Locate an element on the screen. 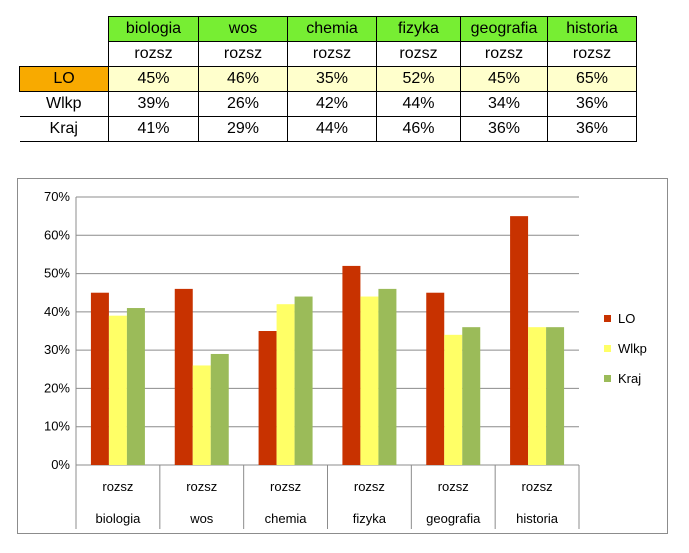 Image resolution: width=689 pixels, height=553 pixels. table-level-row: rozsz rozsz rozsz rozsz rozsz rozsz is located at coordinates (328, 54).